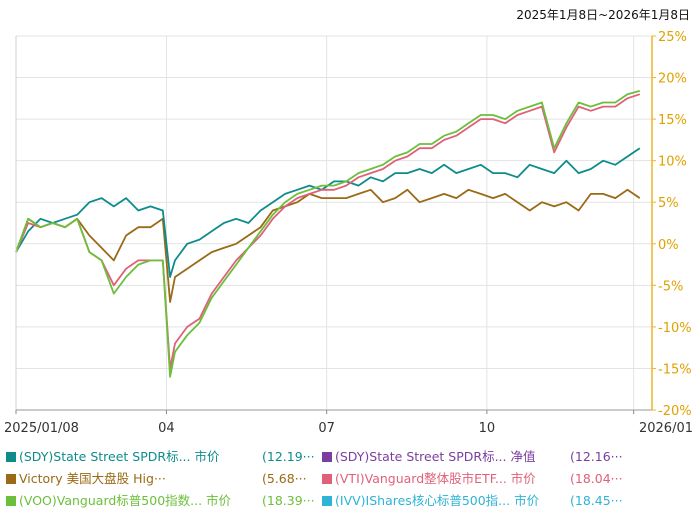 The width and height of the screenshot is (700, 525). I want to click on y-tick-label: 5%, so click(668, 203).